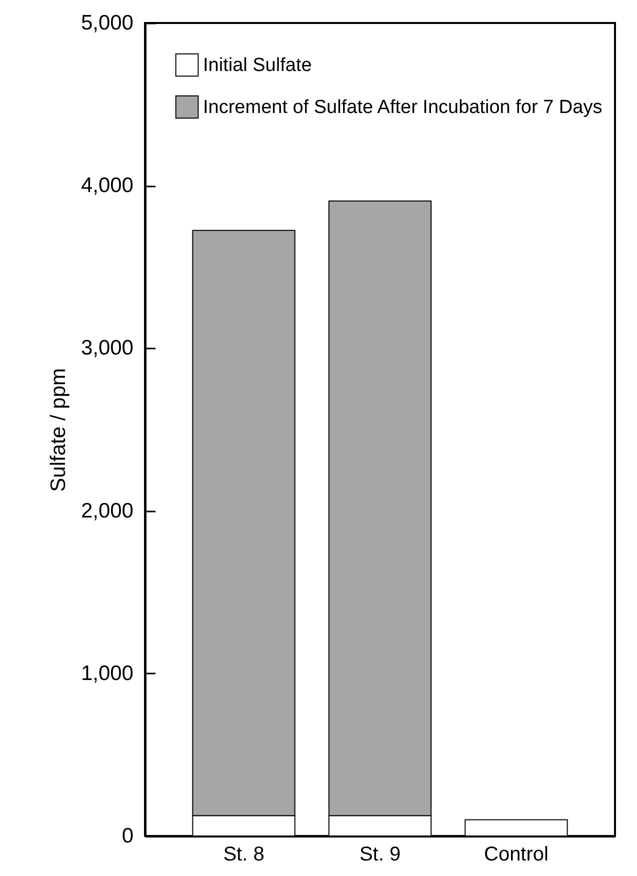 The height and width of the screenshot is (876, 637). What do you see at coordinates (243, 855) in the screenshot?
I see `x-tick-label: St. 8` at bounding box center [243, 855].